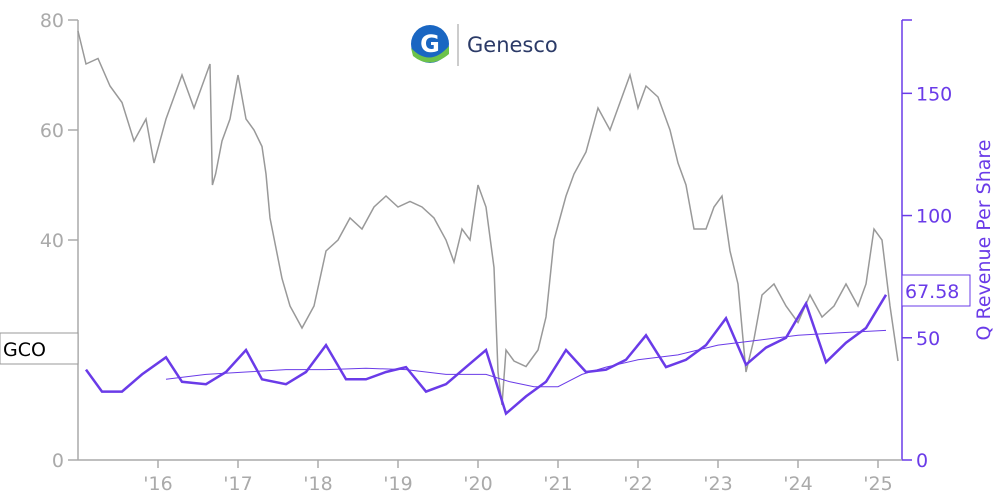 The height and width of the screenshot is (500, 1000). Describe the element at coordinates (52, 241) in the screenshot. I see `left-tick-label: 40` at that location.